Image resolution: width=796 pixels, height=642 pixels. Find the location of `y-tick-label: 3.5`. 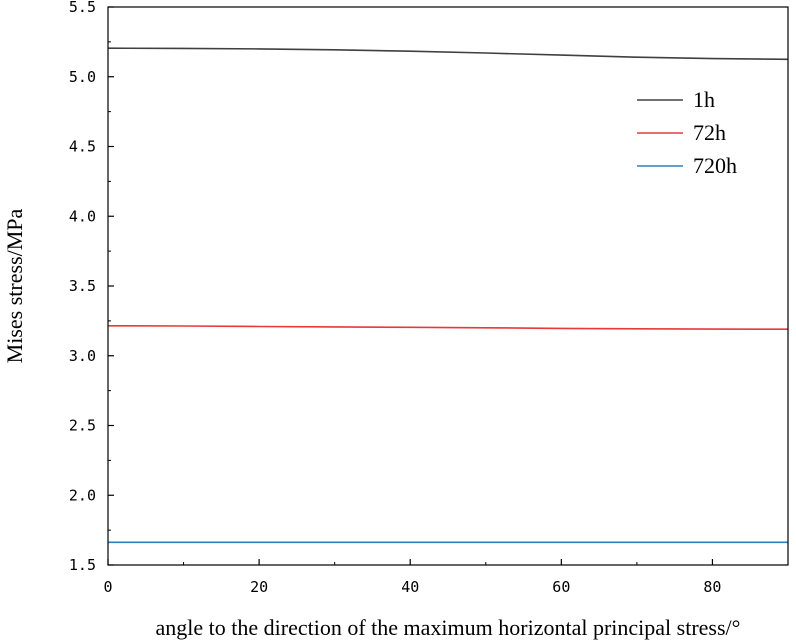

y-tick-label: 3.5 is located at coordinates (82, 286).